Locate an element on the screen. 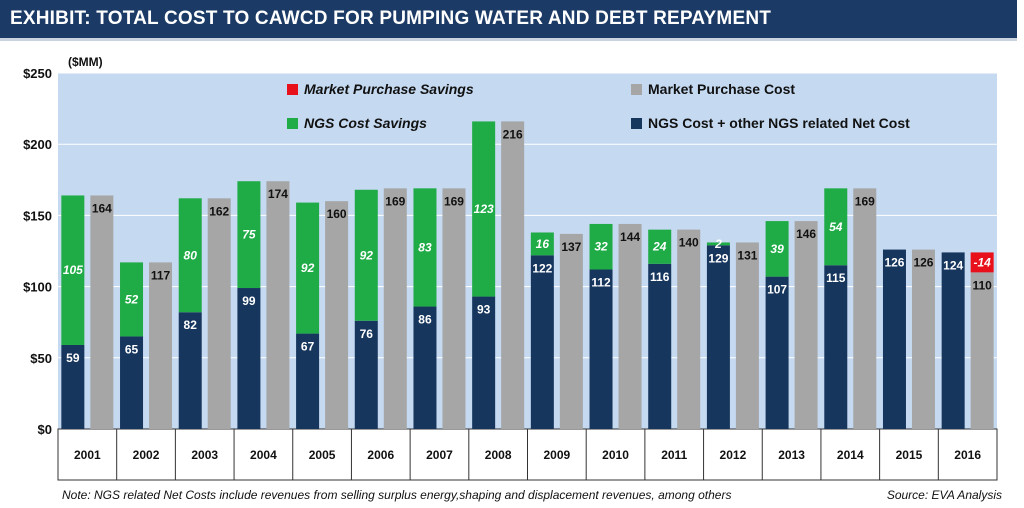 The height and width of the screenshot is (508, 1024). data-label-ngs-savings: 39 is located at coordinates (777, 249).